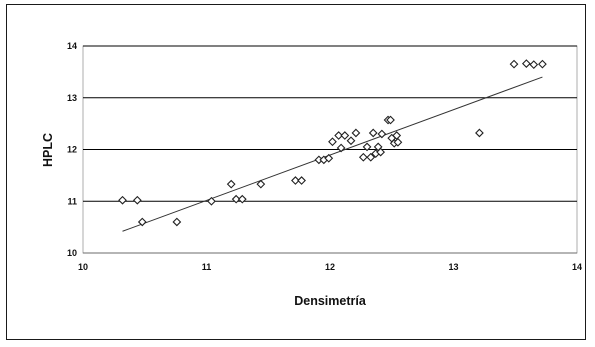  Describe the element at coordinates (207, 267) in the screenshot. I see `x-tick-label: 11` at that location.